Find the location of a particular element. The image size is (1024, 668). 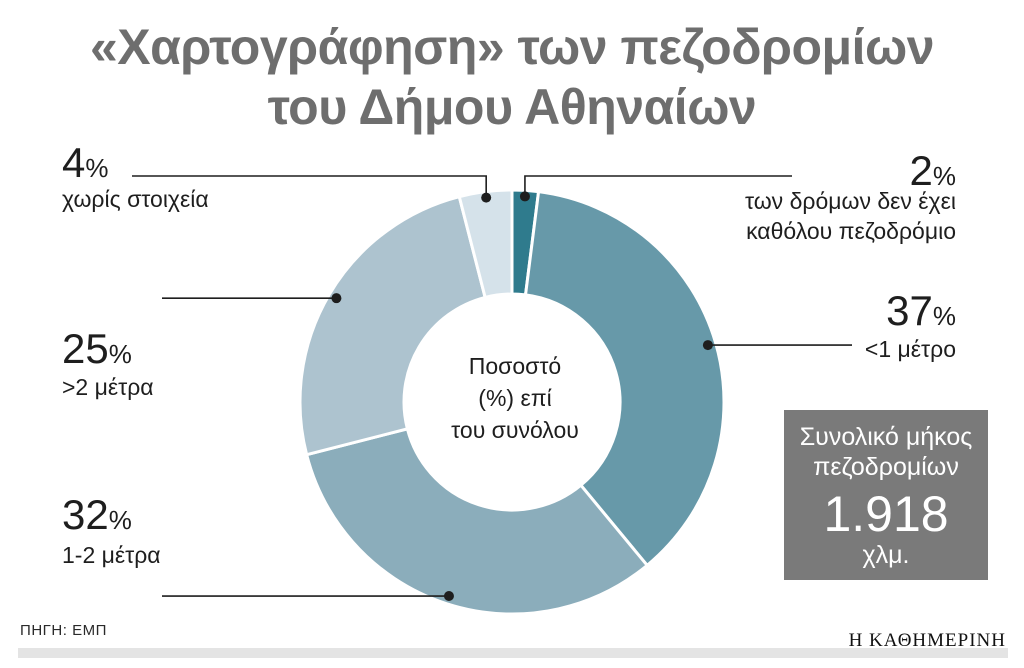

brand-logo: Η ΚΑΘΗΜΕΡΙΝΗ is located at coordinates (927, 640).